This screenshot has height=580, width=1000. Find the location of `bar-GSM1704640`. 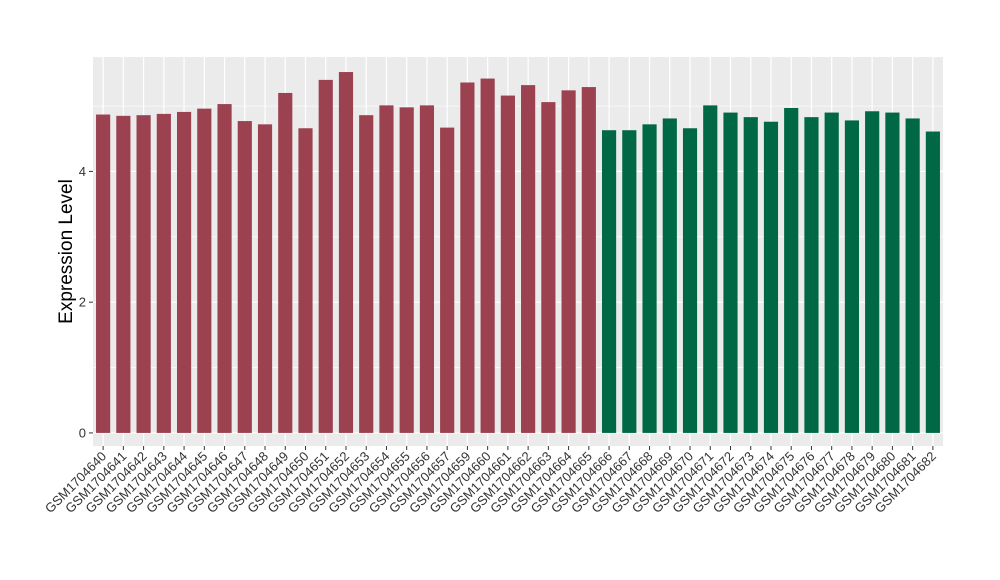

bar-GSM1704640 is located at coordinates (103, 273).